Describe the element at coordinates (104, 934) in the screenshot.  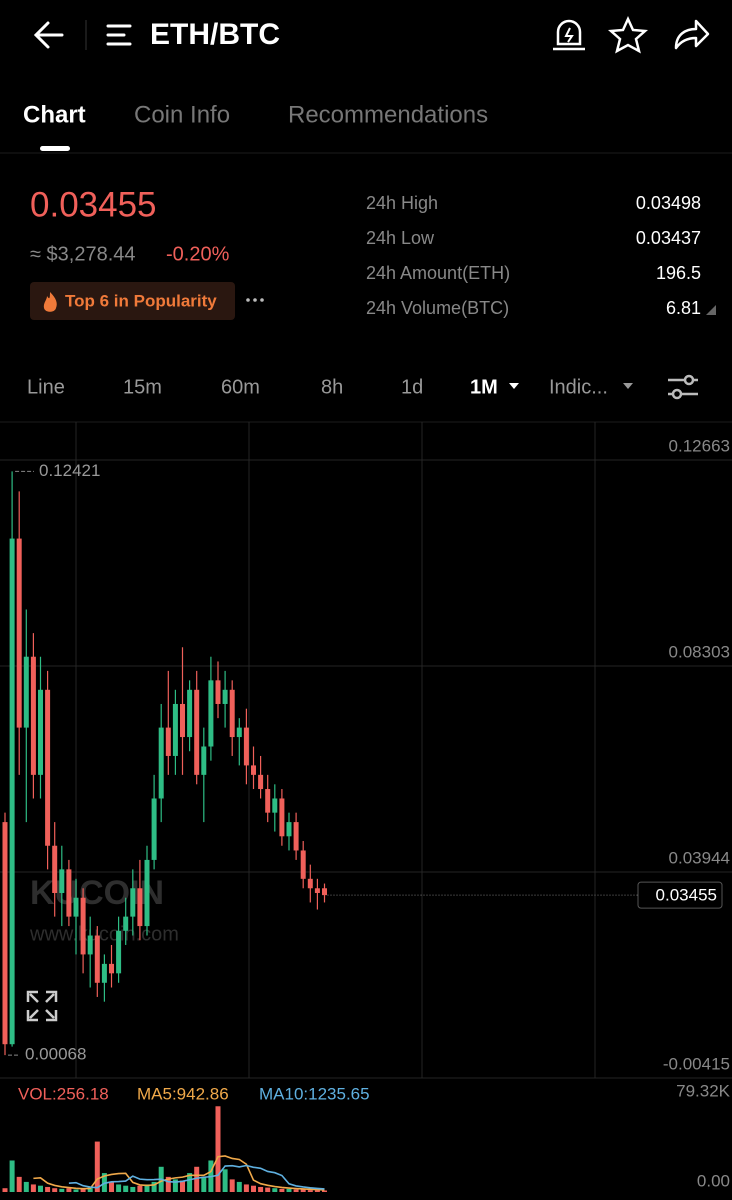
I see `watermark-url: www.kucoin.com` at that location.